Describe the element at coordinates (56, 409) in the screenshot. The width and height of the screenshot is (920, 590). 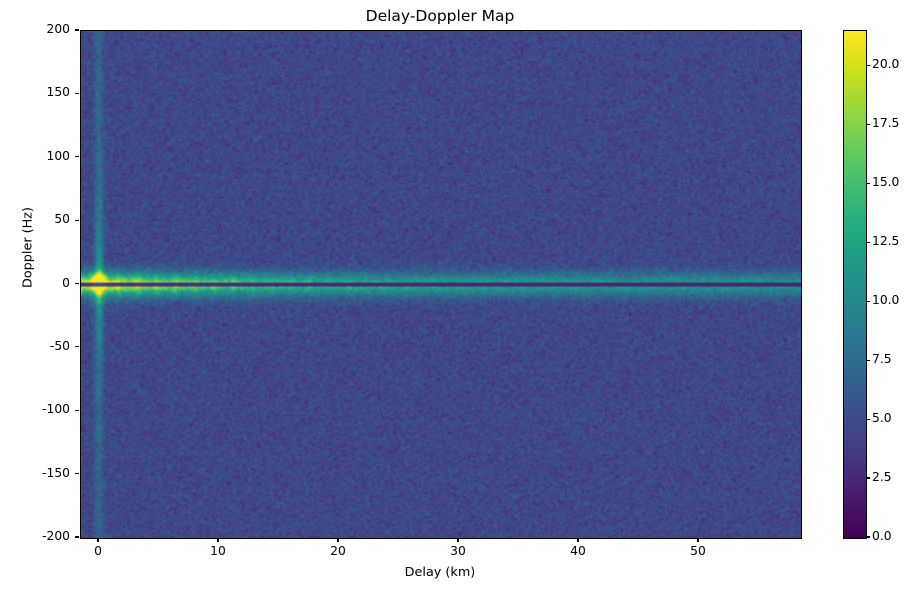
I see `y-tick-label: -100` at that location.